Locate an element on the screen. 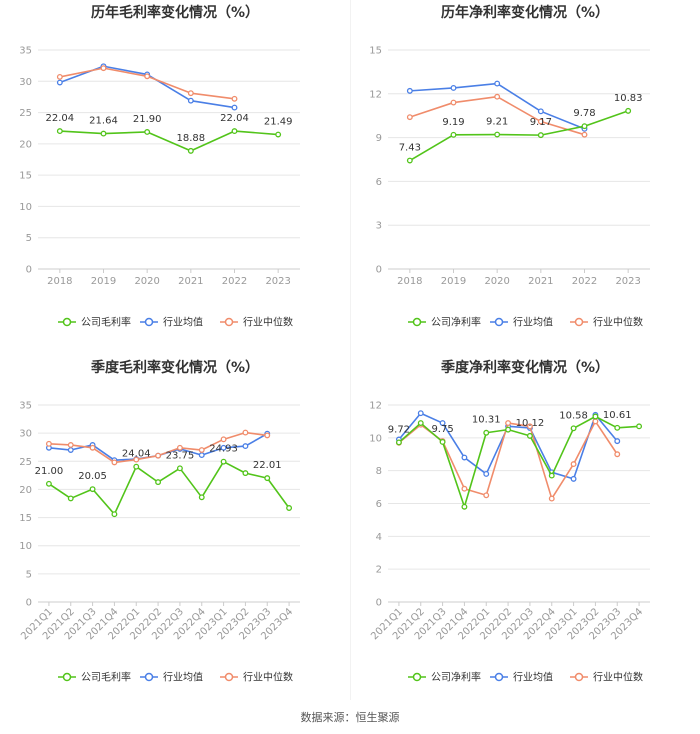  data-label: 10.83 is located at coordinates (628, 98).